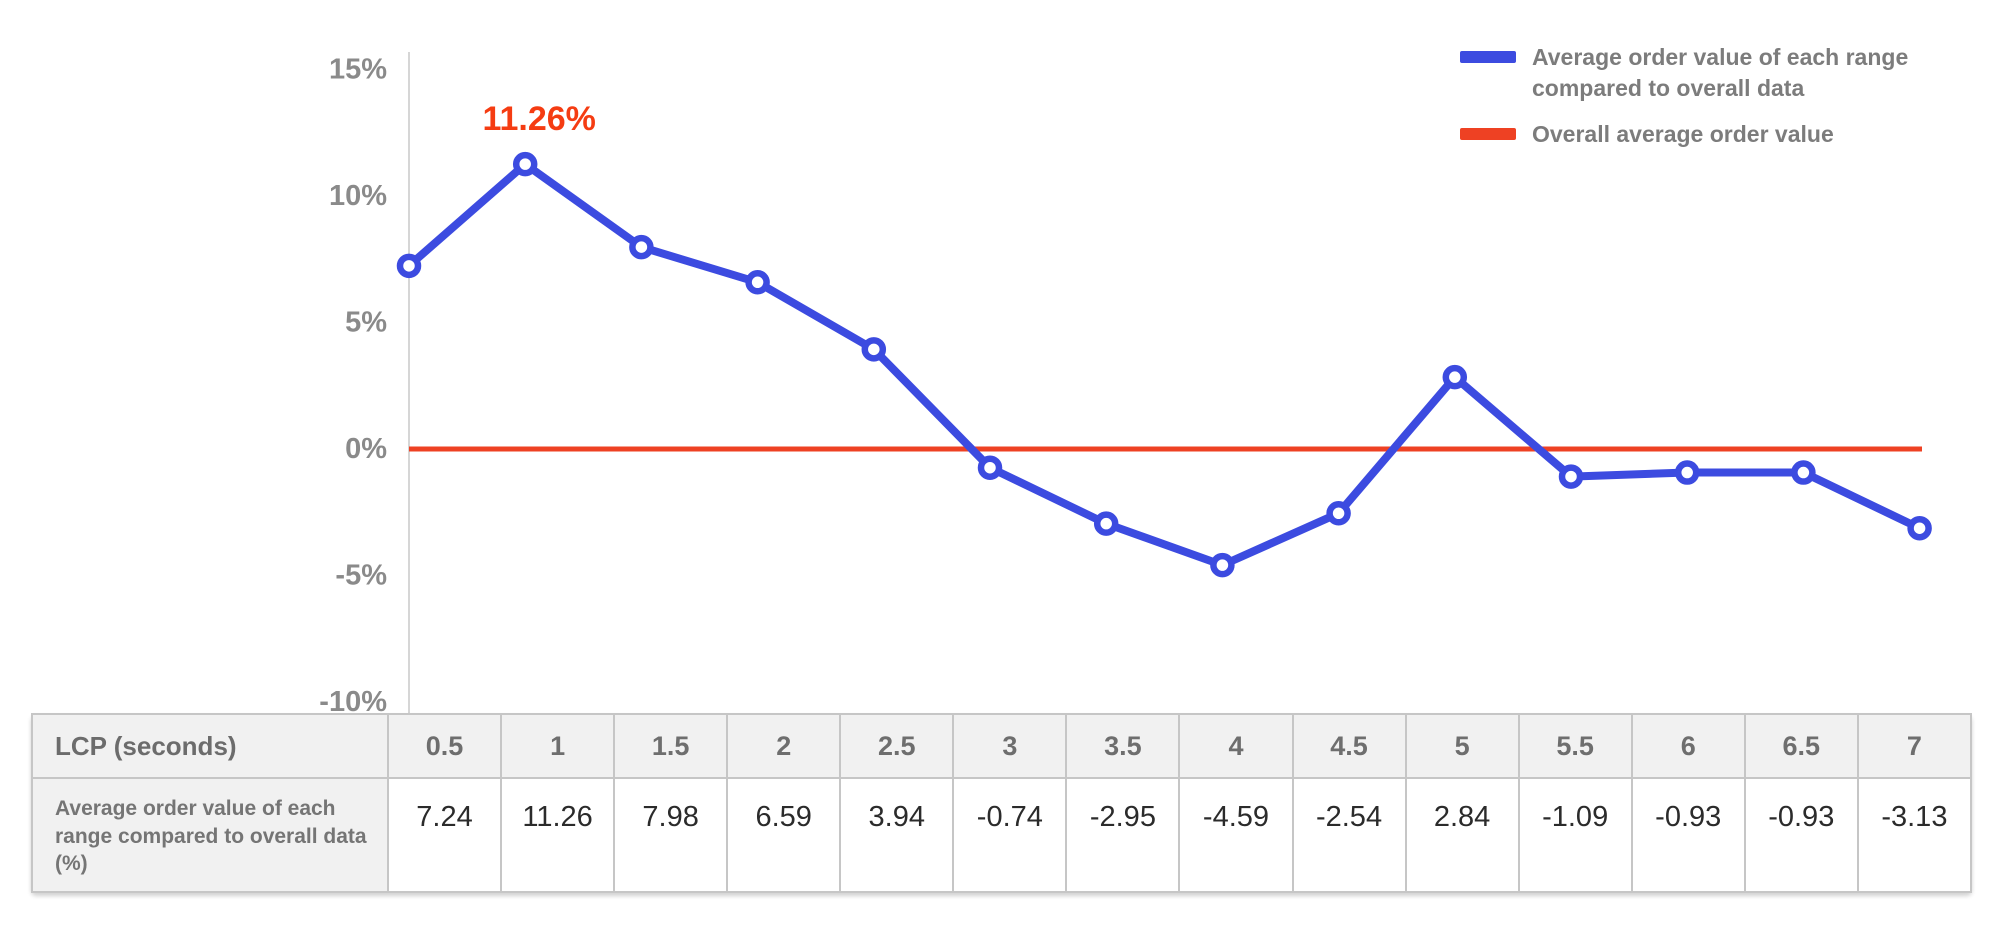 Image resolution: width=2000 pixels, height=940 pixels. Describe the element at coordinates (358, 196) in the screenshot. I see `y-tick-label: 10%` at that location.